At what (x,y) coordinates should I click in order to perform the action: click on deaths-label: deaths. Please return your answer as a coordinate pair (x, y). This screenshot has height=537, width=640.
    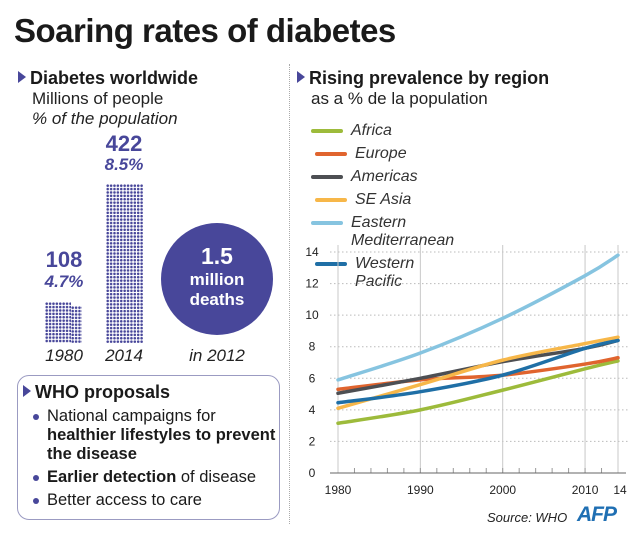
    Looking at the image, I should click on (217, 299).